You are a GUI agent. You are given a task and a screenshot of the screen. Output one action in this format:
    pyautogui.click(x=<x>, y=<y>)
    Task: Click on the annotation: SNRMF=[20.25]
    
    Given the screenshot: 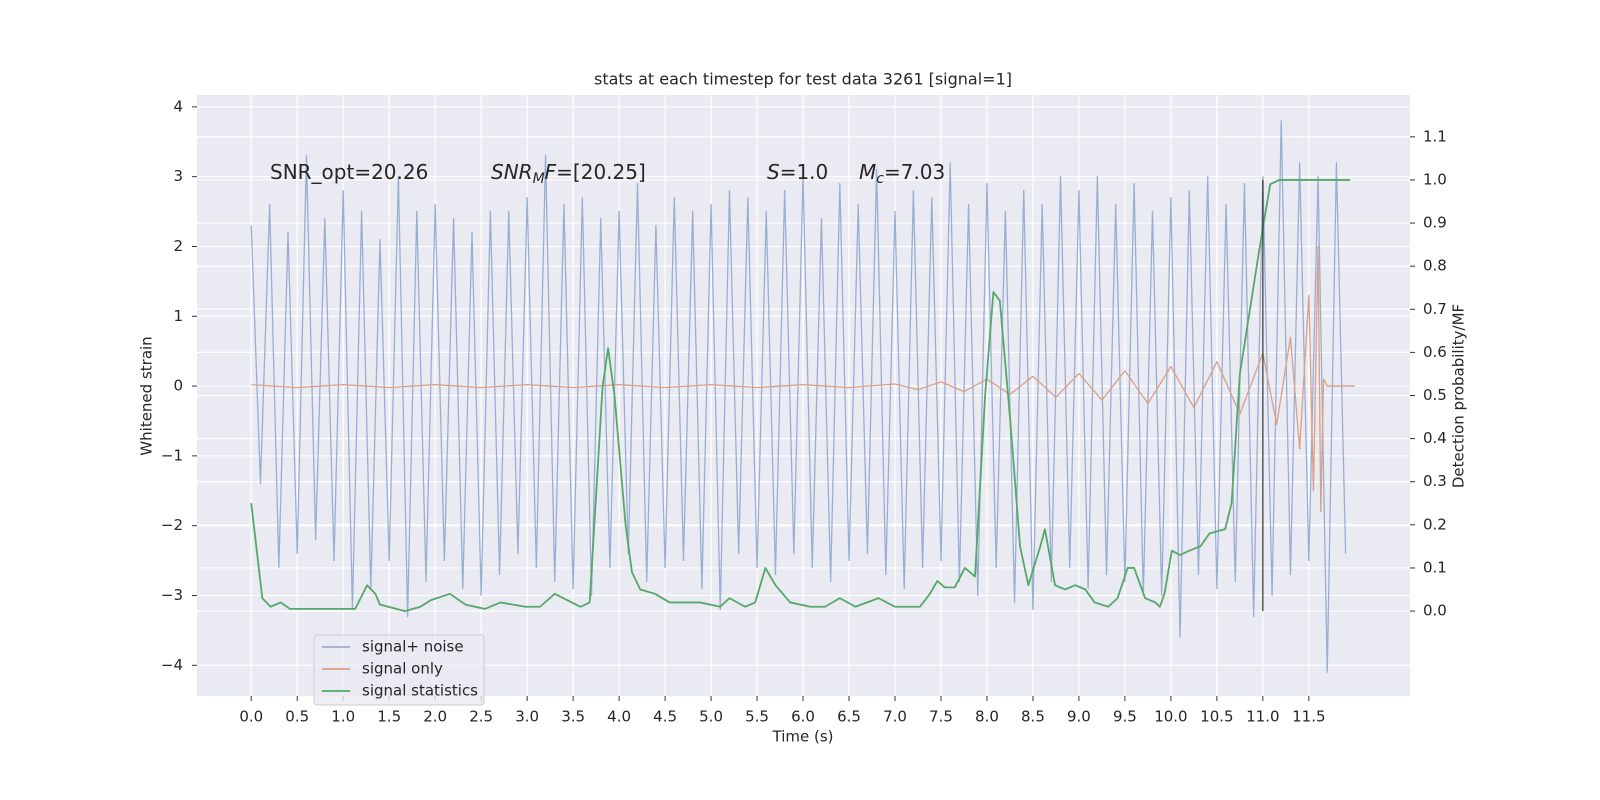 What is the action you would take?
    pyautogui.click(x=568, y=174)
    